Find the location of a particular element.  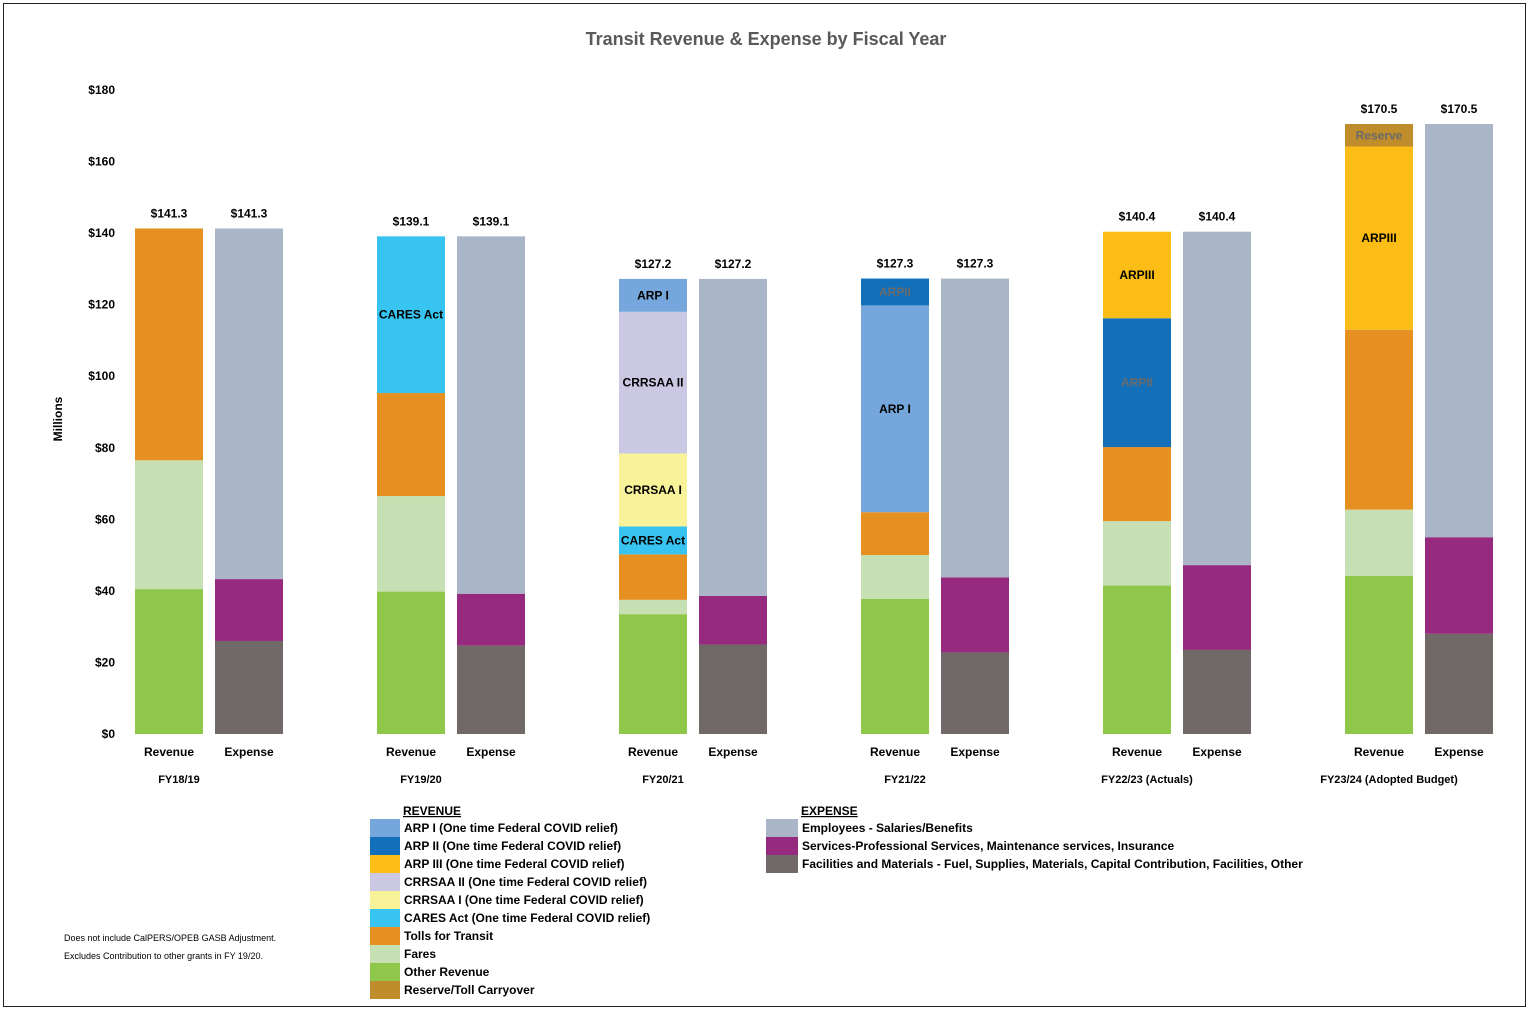

y-tick-label: $160 is located at coordinates (101, 162).